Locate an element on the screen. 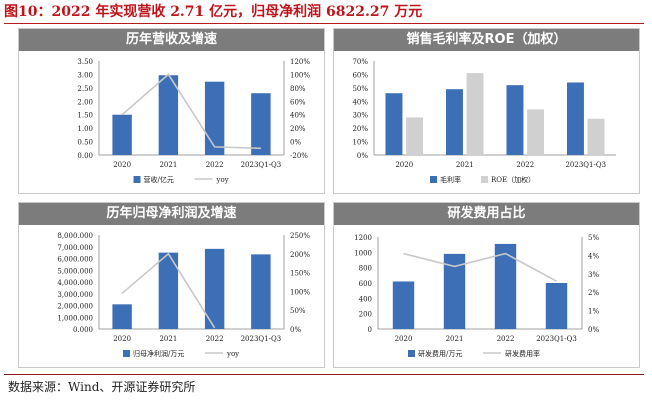  y-tick-label: 7,000.000 is located at coordinates (75, 248).